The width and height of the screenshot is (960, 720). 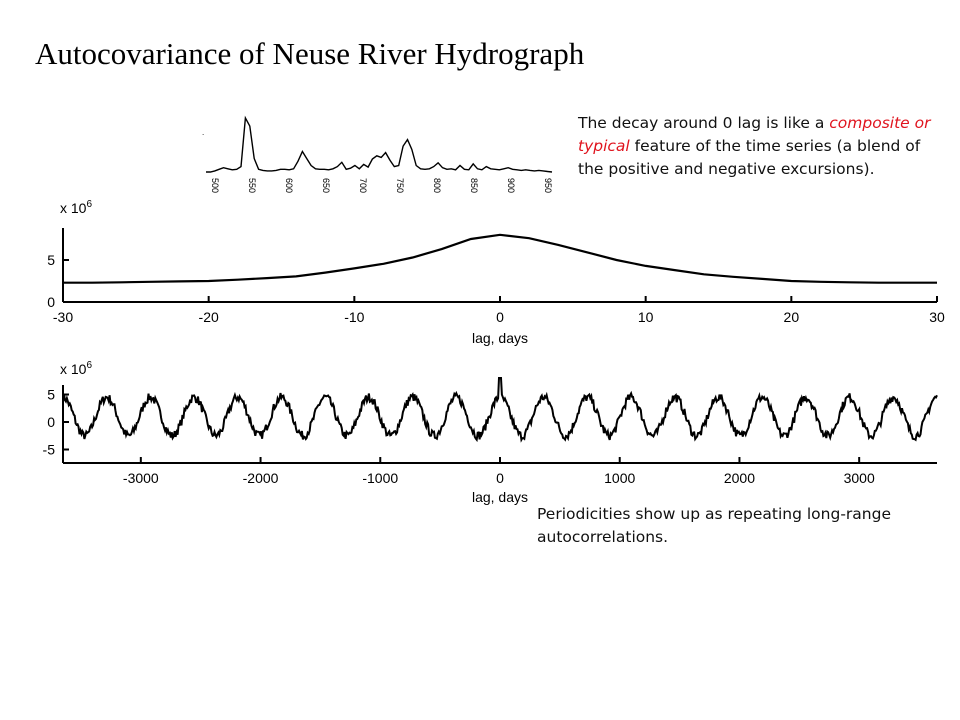 What do you see at coordinates (646, 317) in the screenshot?
I see `x-tick-label: 10` at bounding box center [646, 317].